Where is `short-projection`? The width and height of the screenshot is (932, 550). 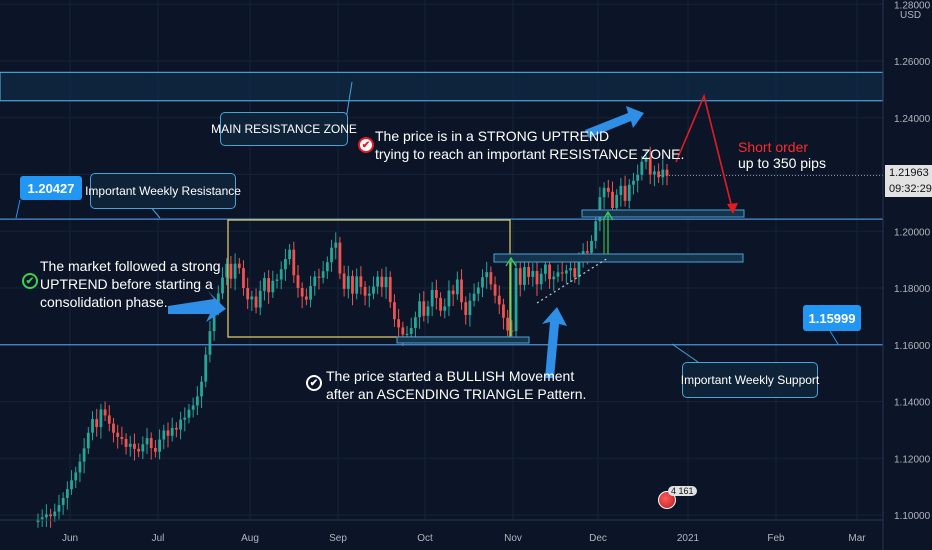
short-projection is located at coordinates (704, 153).